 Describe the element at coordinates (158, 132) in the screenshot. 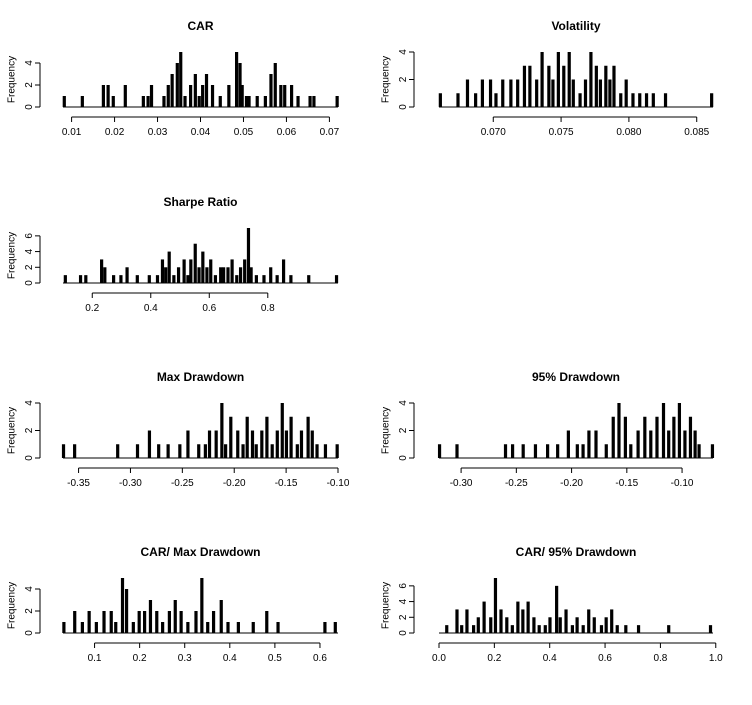

I see `x-tick-label: 0.03` at that location.